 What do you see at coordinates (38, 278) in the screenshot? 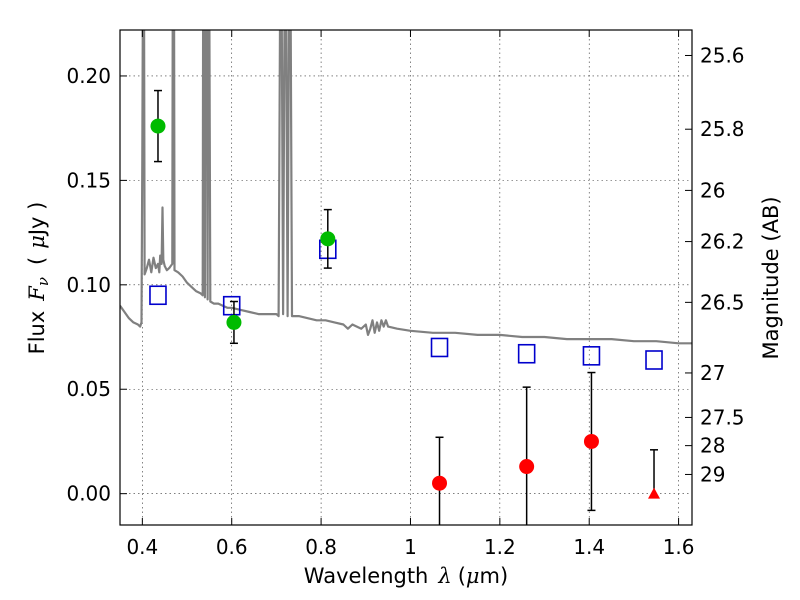
I see `y-axis-label: FluxFν(μJy )` at bounding box center [38, 278].